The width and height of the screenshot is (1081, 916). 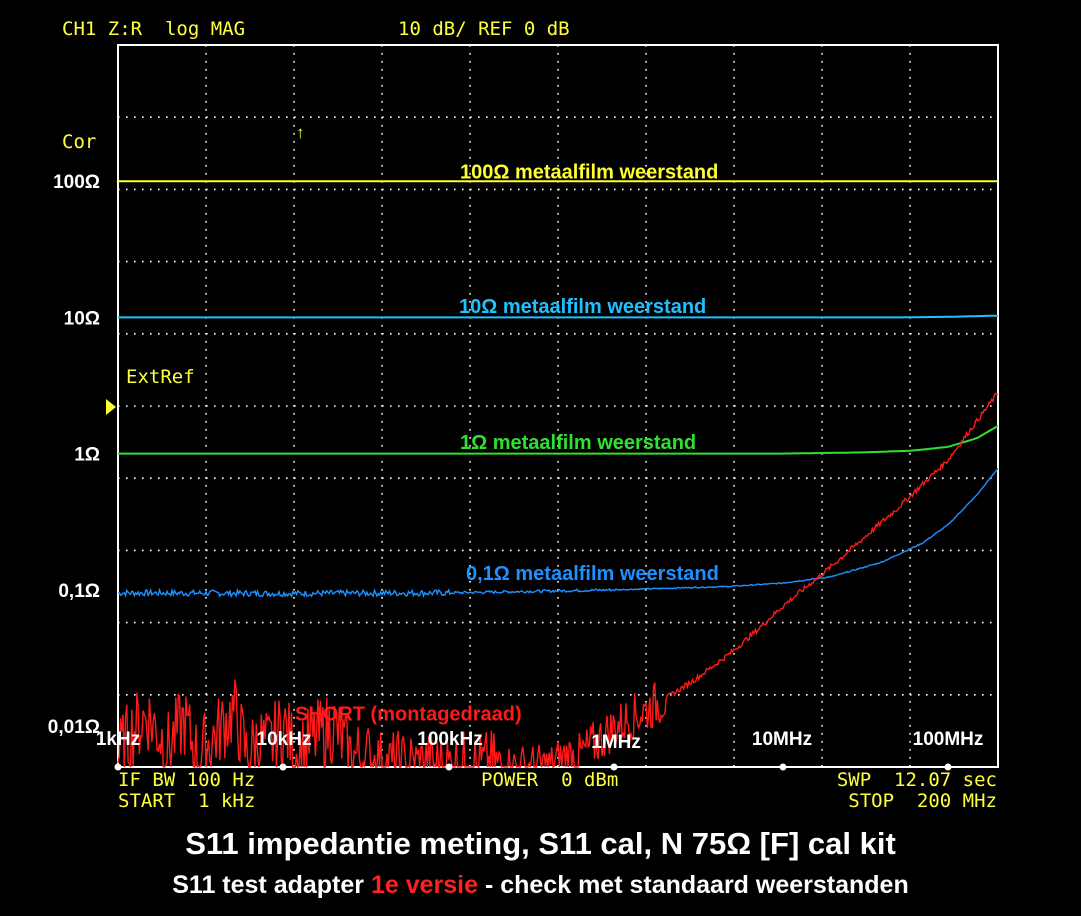 What do you see at coordinates (79, 142) in the screenshot?
I see `cor-marker-text: Cor` at bounding box center [79, 142].